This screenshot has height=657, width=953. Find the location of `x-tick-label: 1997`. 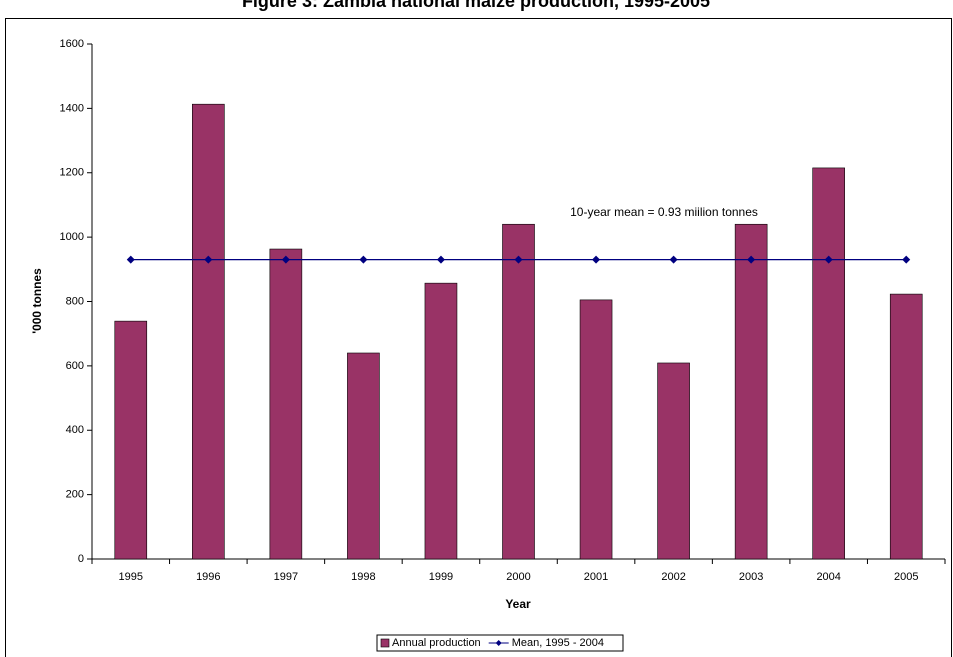

x-tick-label: 1997 is located at coordinates (286, 577).